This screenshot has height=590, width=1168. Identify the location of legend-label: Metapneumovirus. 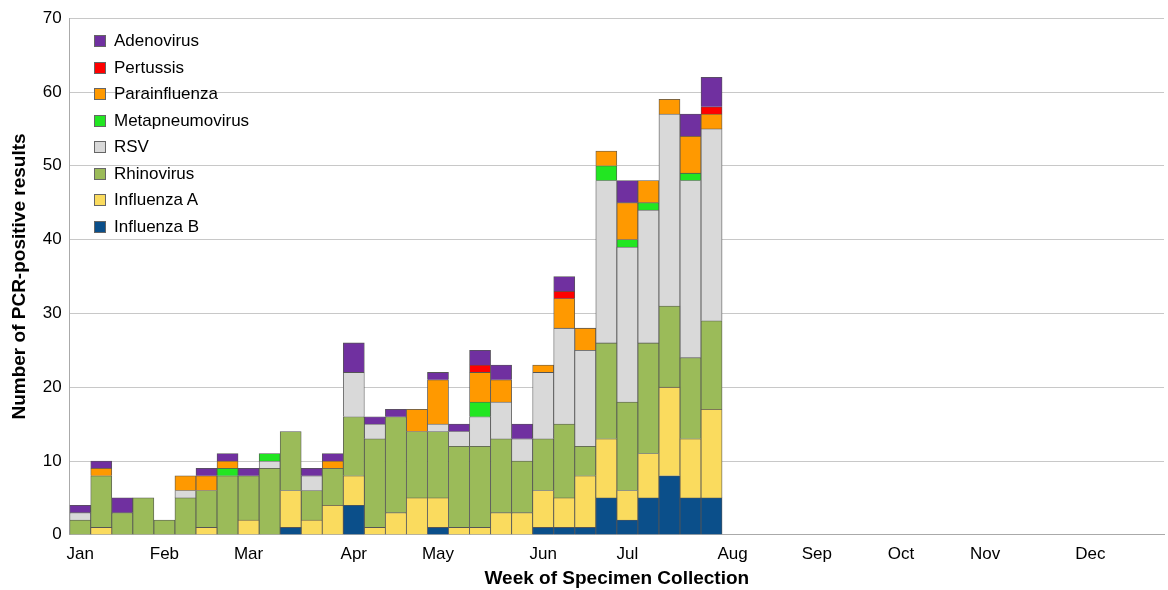
(182, 120).